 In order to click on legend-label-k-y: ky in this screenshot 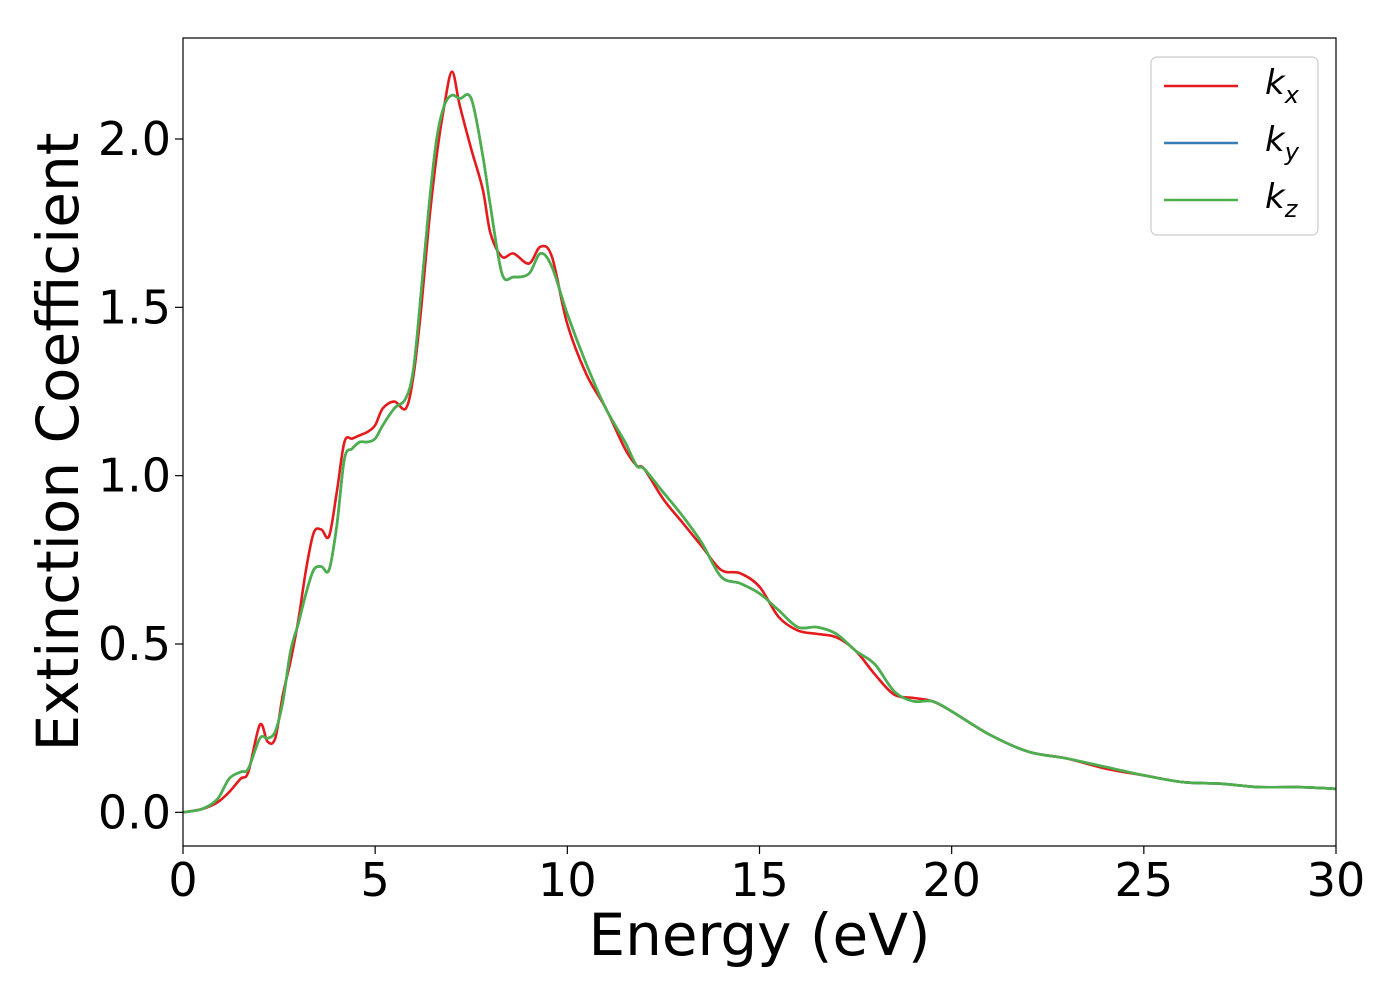, I will do `click(1282, 143)`.